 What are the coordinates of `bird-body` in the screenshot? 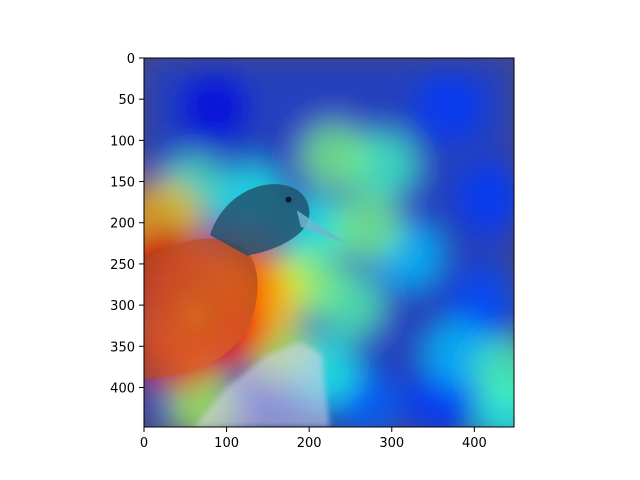 It's located at (201, 309).